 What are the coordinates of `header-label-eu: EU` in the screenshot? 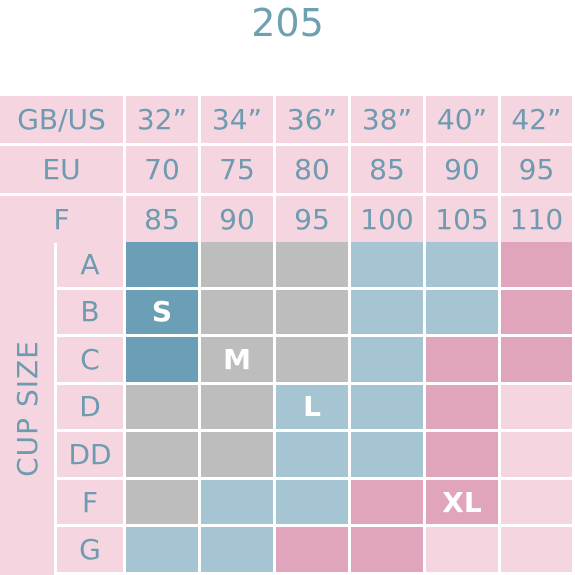 It's located at (61, 169).